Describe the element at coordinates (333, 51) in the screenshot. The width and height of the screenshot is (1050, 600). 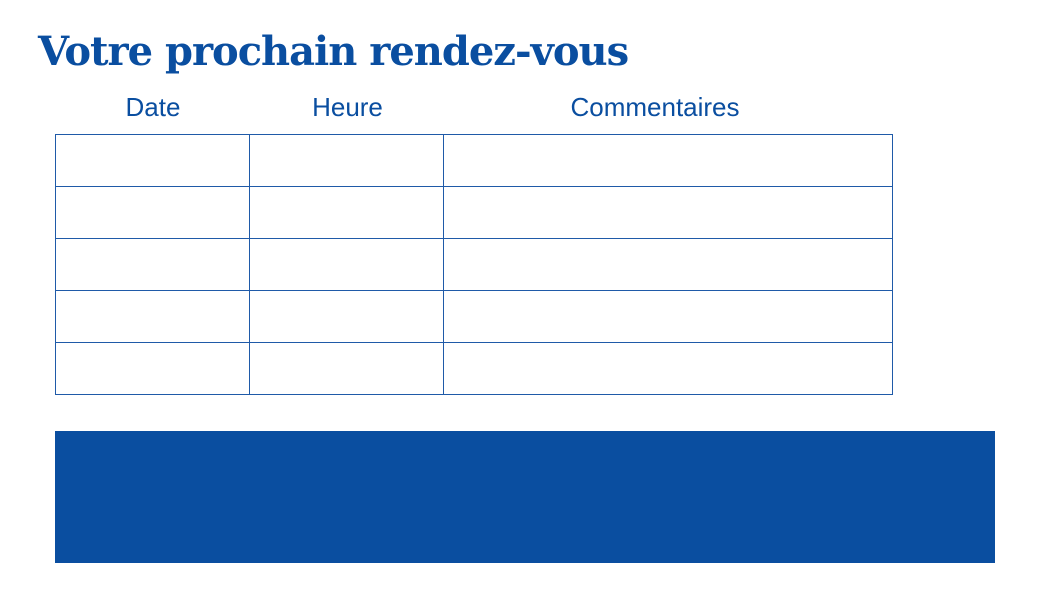
I see `page-title: Votre prochain rendez-vous` at that location.